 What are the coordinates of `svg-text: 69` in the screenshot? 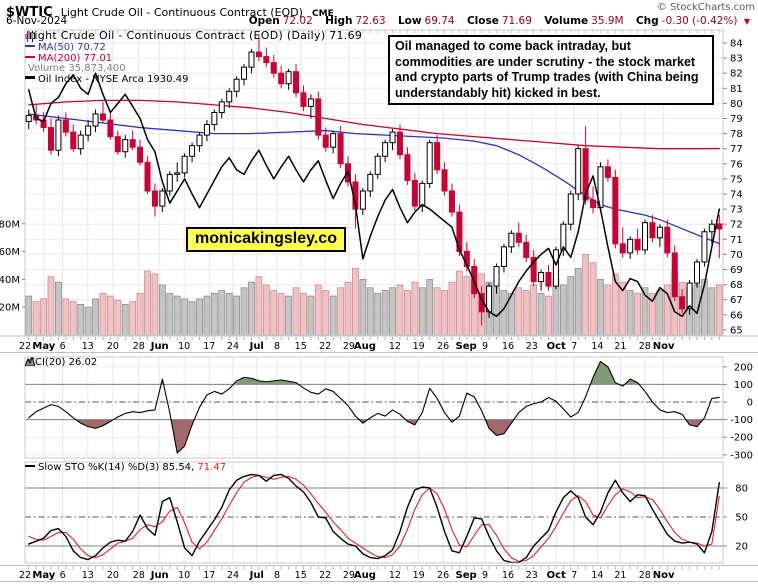 It's located at (736, 270).